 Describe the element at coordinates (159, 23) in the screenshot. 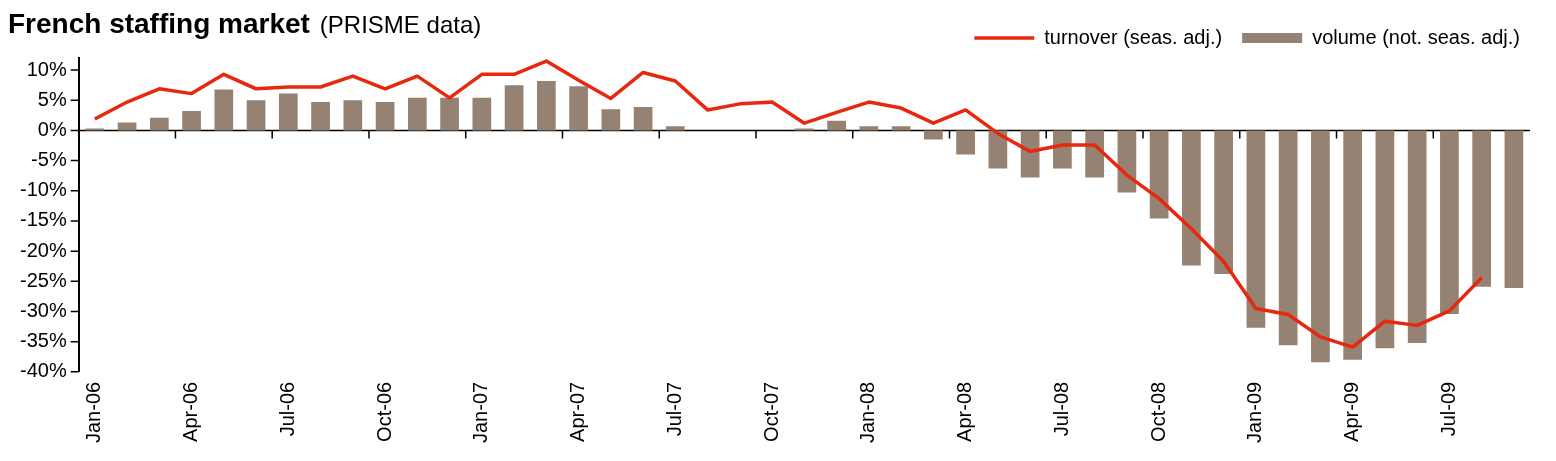

I see `chart-title: French staffing market` at that location.